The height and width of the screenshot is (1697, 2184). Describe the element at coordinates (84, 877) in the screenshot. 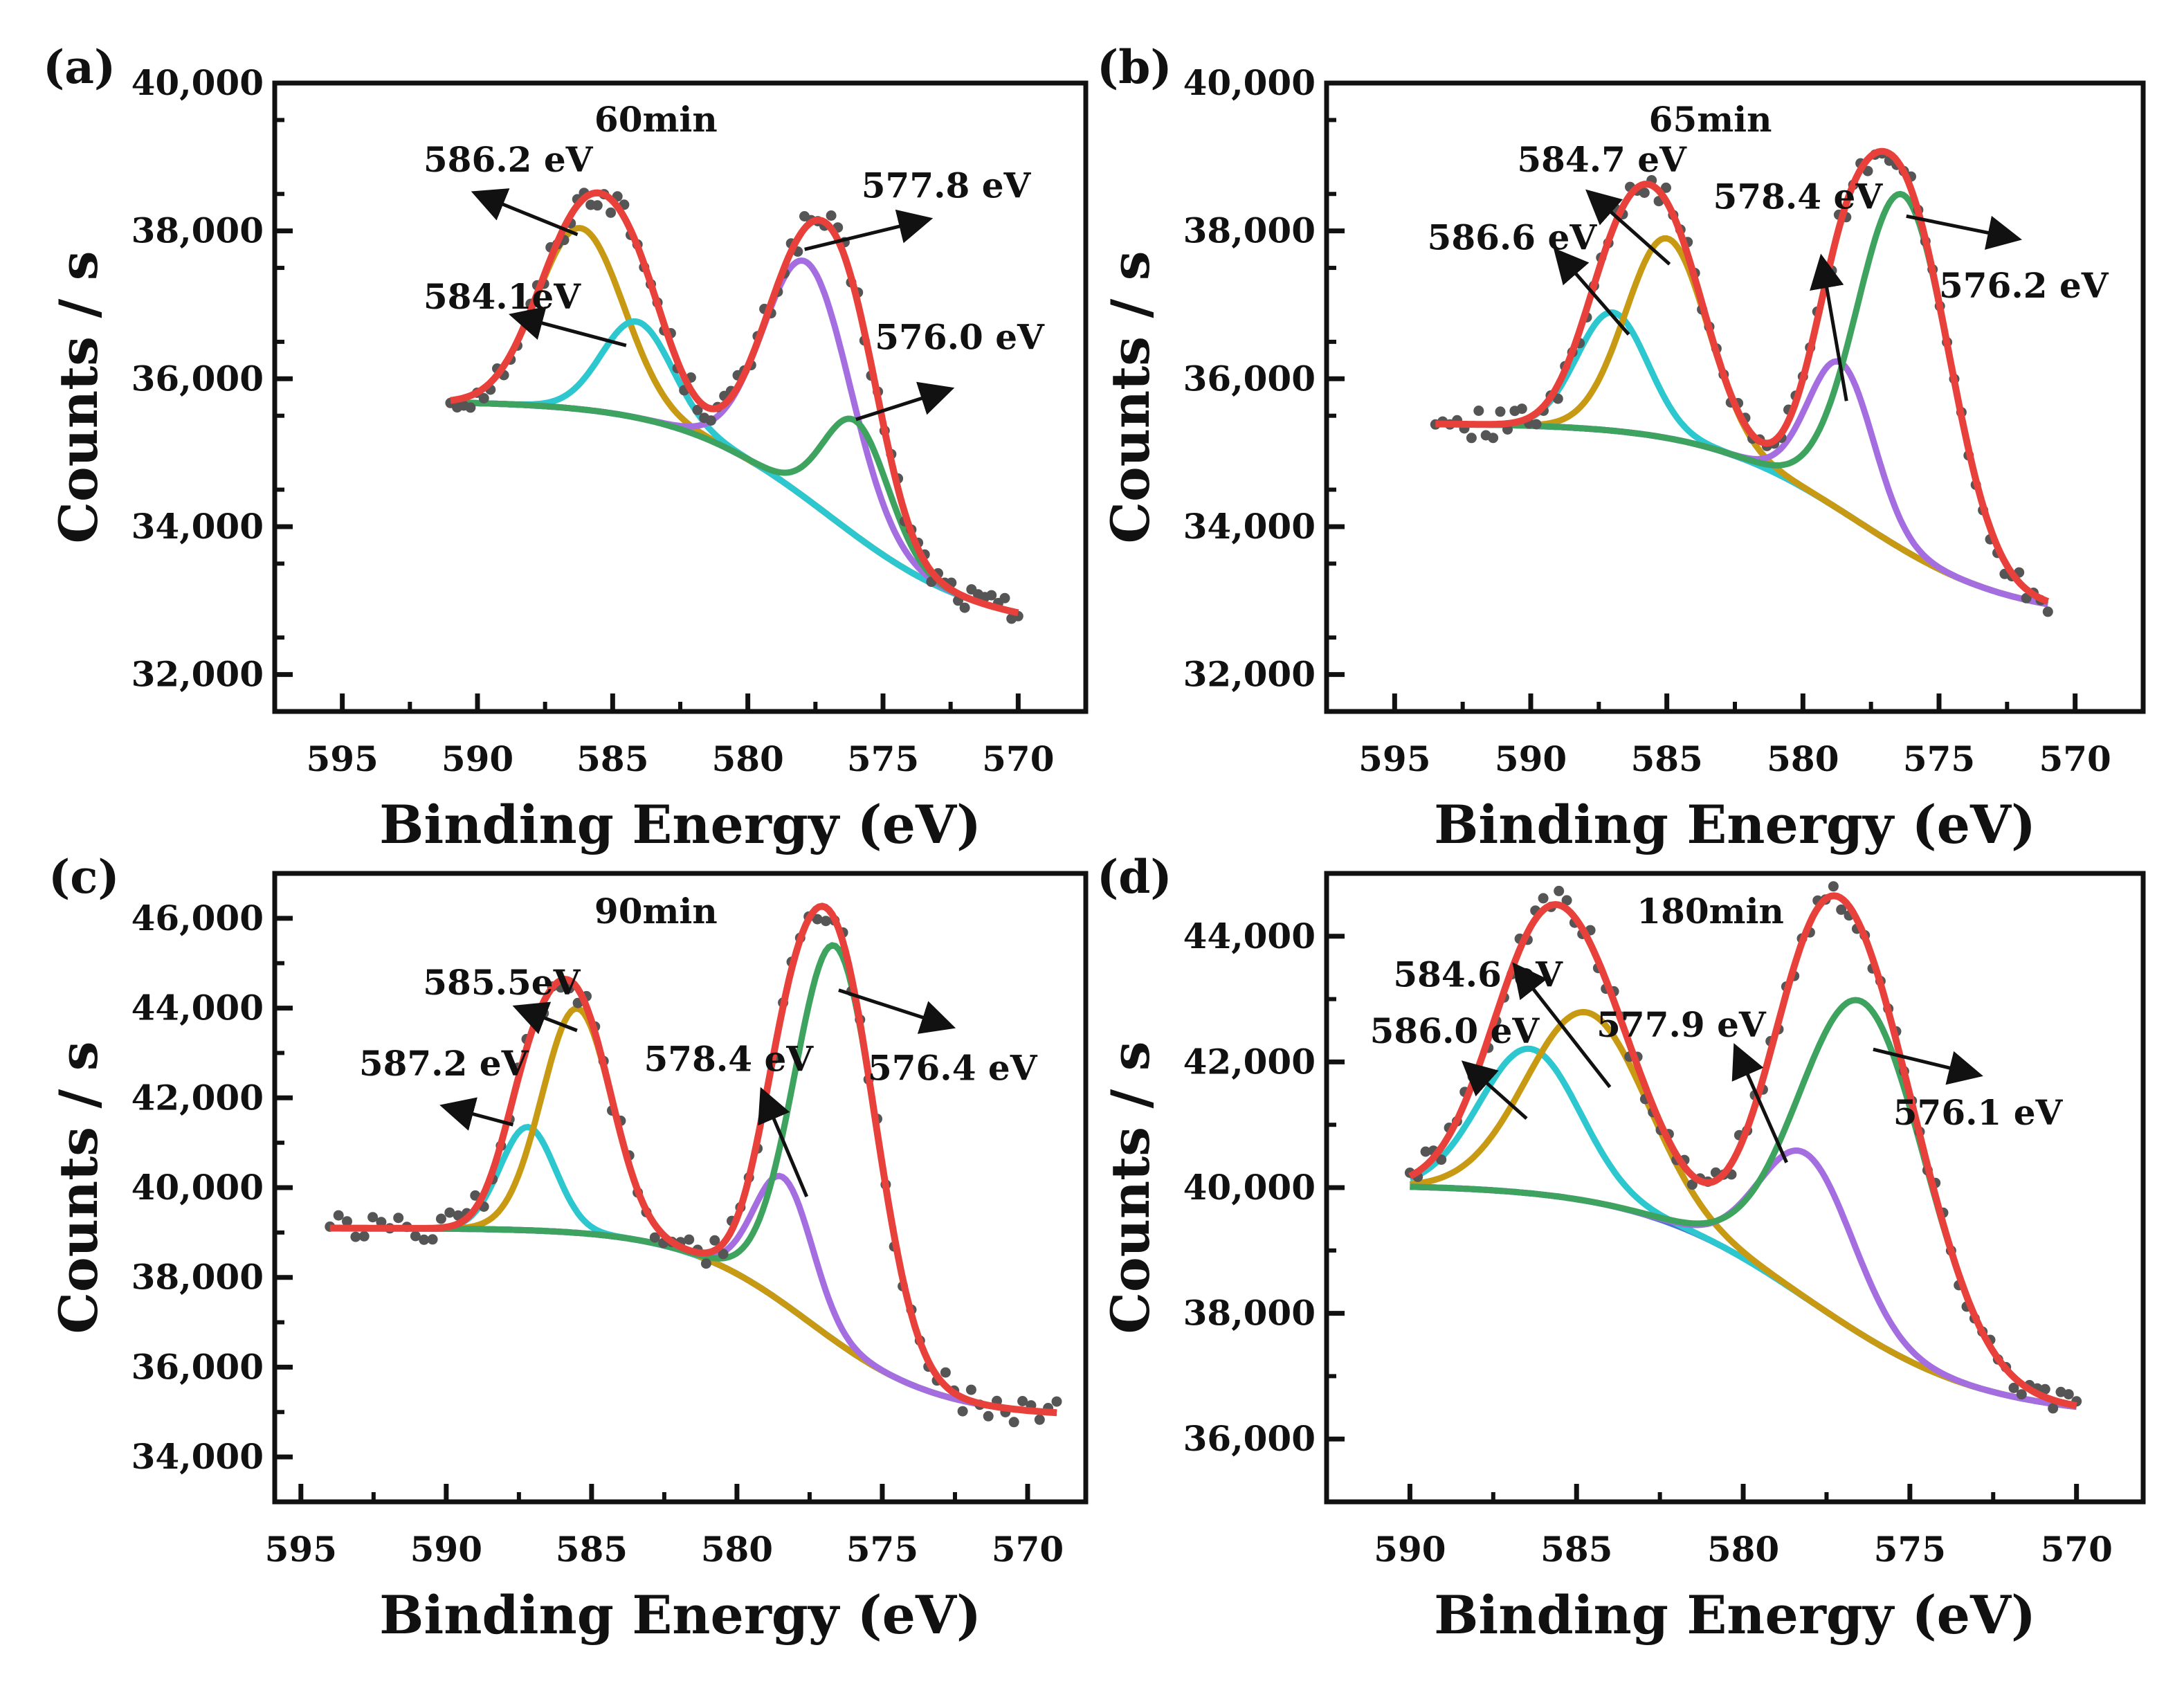

I see `panel-letter: (c)` at that location.